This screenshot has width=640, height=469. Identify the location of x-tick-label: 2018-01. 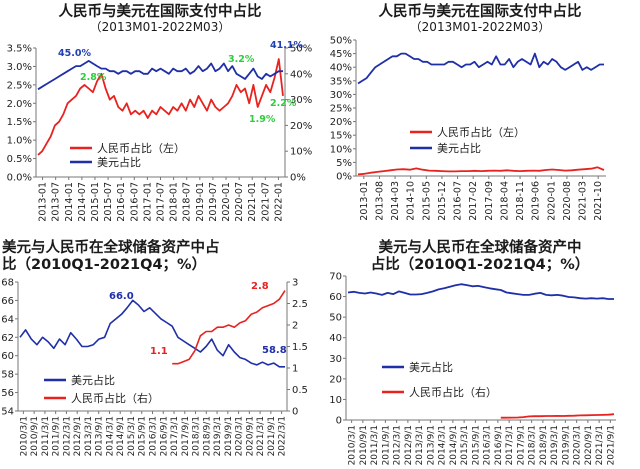
(174, 202).